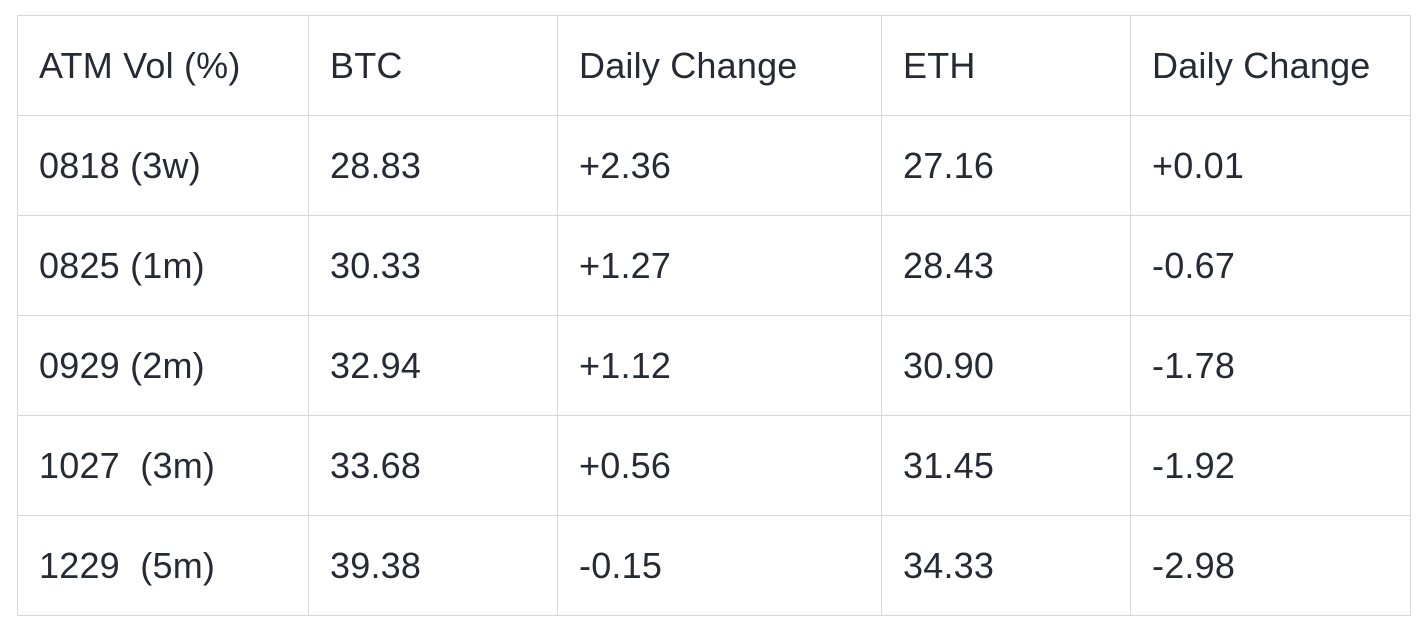  Describe the element at coordinates (1270, 465) in the screenshot. I see `eth-daily-change-cell: -1.92` at that location.